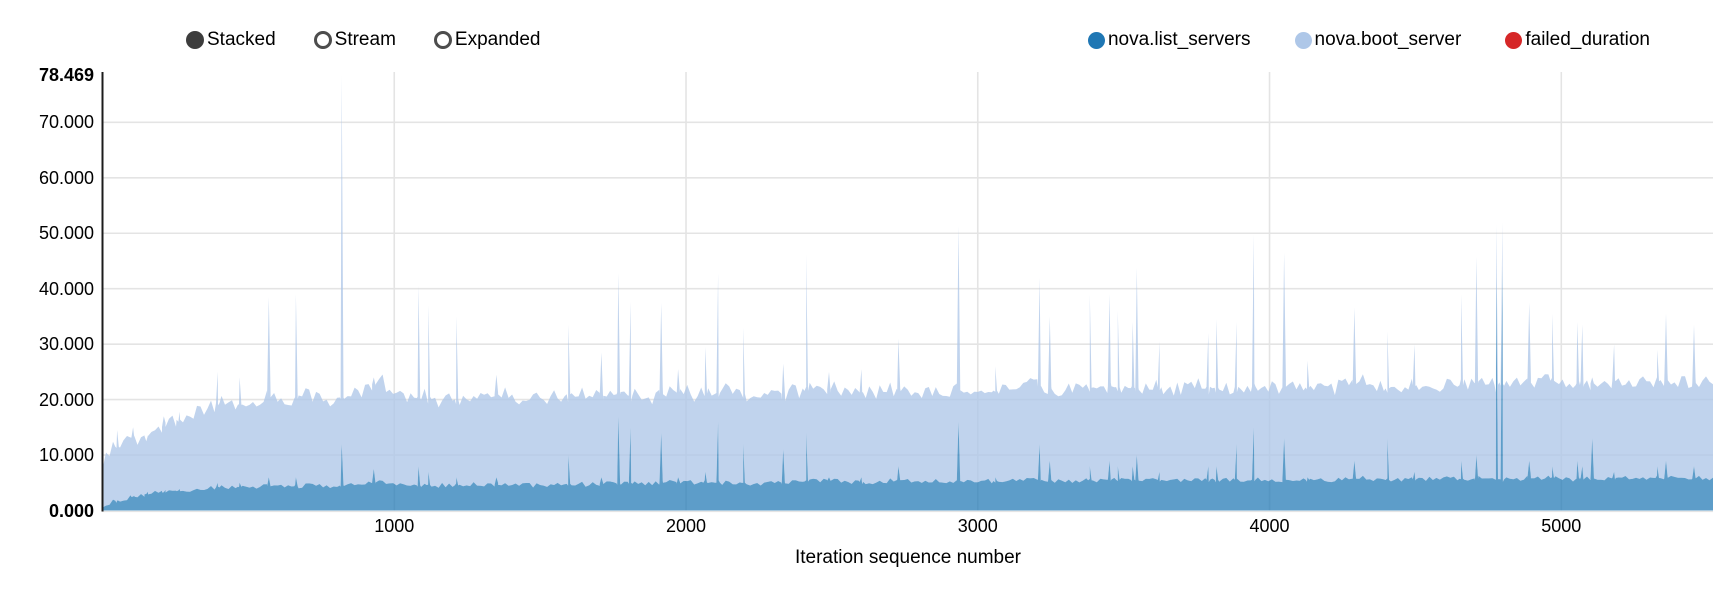  I want to click on mode-label: Stacked, so click(241, 39).